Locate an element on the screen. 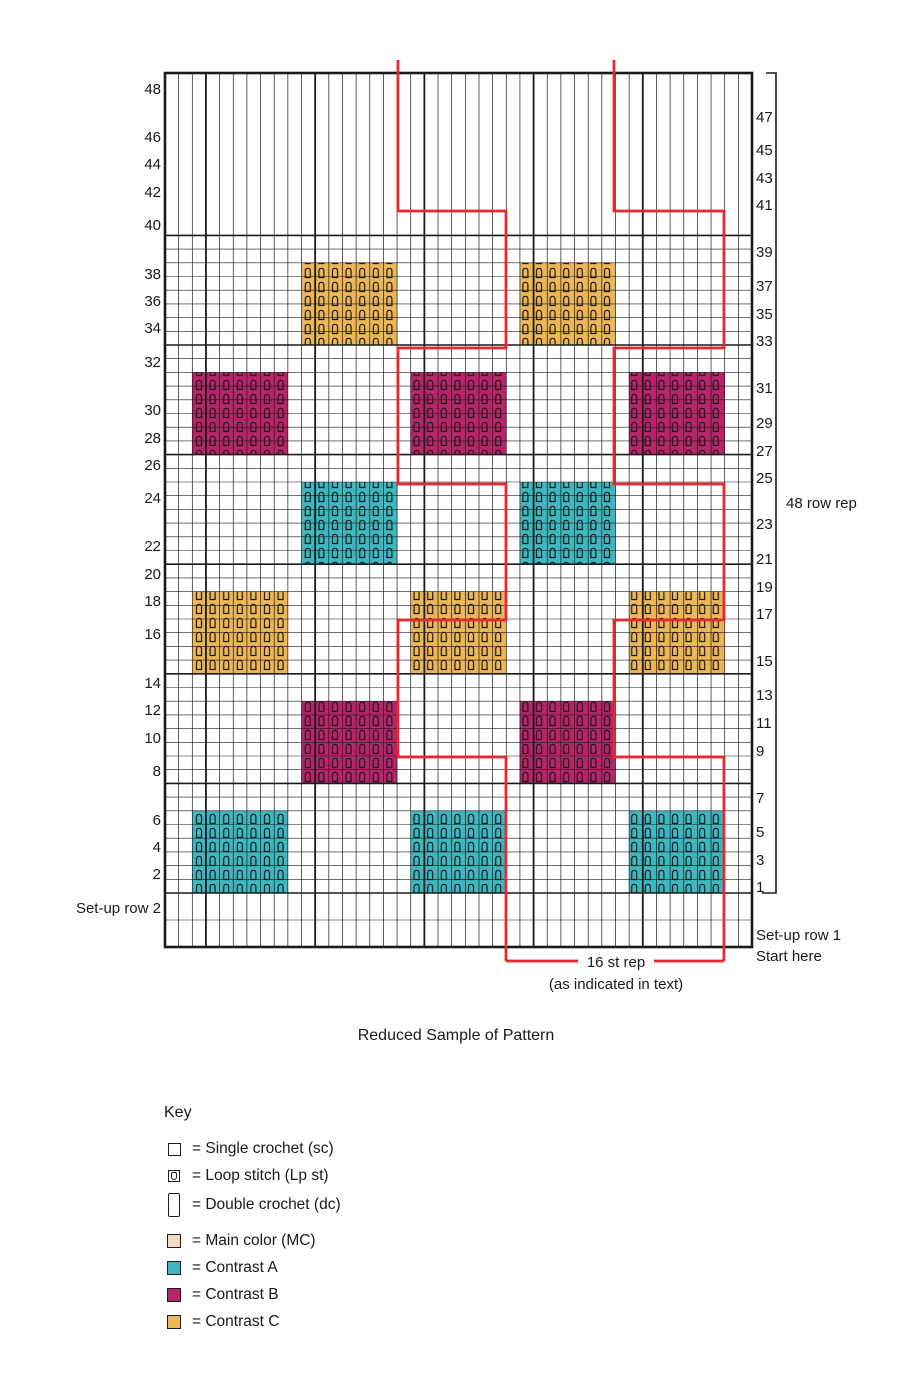 The height and width of the screenshot is (1380, 912). setup-row-2-label: Set-up row 2 is located at coordinates (118, 908).